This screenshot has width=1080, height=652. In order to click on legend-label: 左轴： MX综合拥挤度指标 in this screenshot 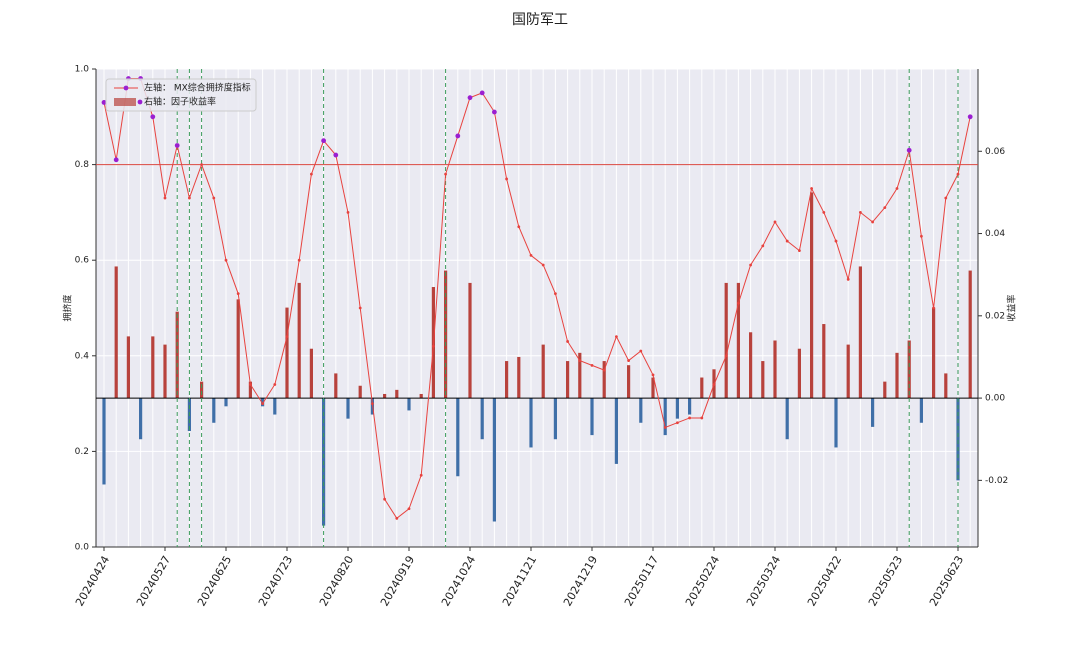, I will do `click(197, 88)`.